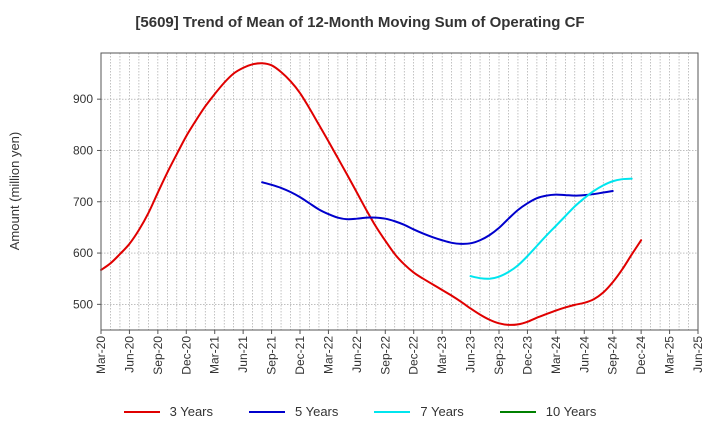 Image resolution: width=720 pixels, height=440 pixels. I want to click on y-tick-label: 700, so click(83, 202).